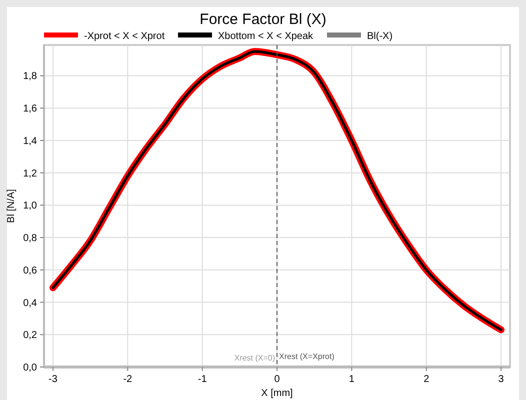 This screenshot has width=526, height=400. I want to click on x-tick-label: -1, so click(203, 379).